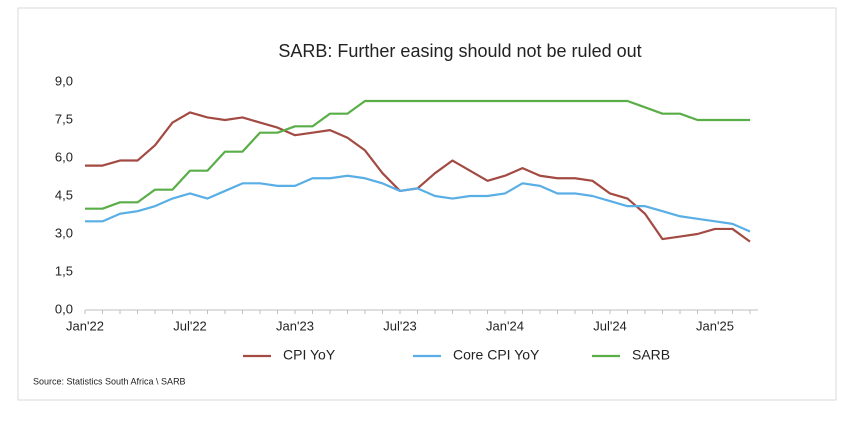 Image resolution: width=855 pixels, height=427 pixels. What do you see at coordinates (496, 355) in the screenshot?
I see `legend-label: Core CPI YoY` at bounding box center [496, 355].